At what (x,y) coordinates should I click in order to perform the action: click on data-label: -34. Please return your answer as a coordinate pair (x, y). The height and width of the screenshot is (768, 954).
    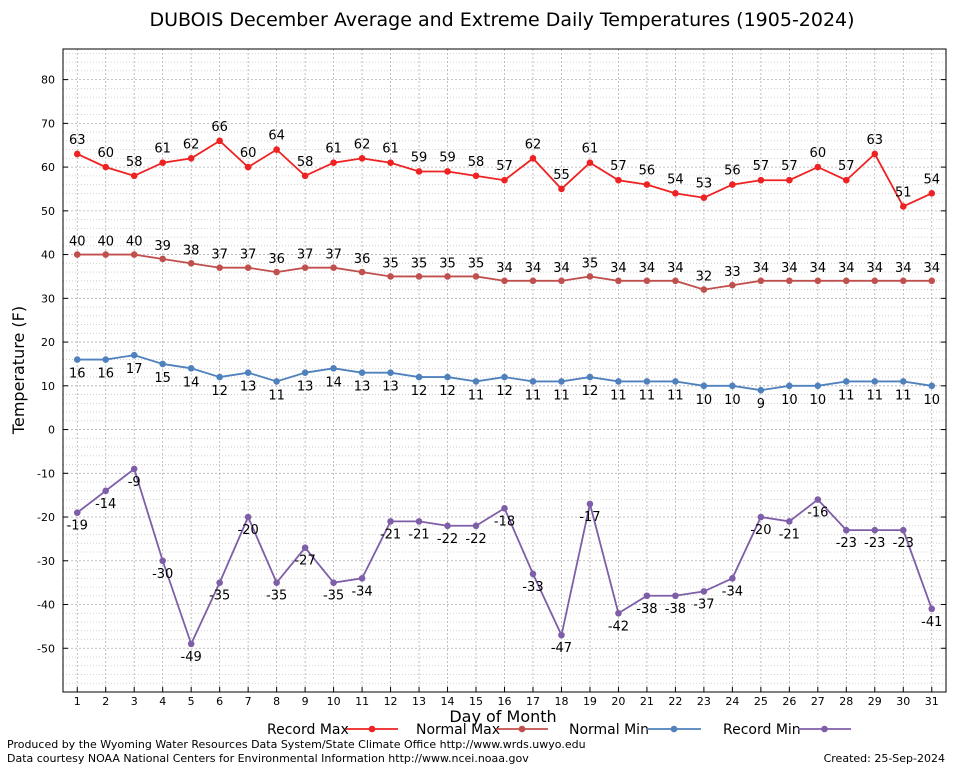
    Looking at the image, I should click on (361, 591).